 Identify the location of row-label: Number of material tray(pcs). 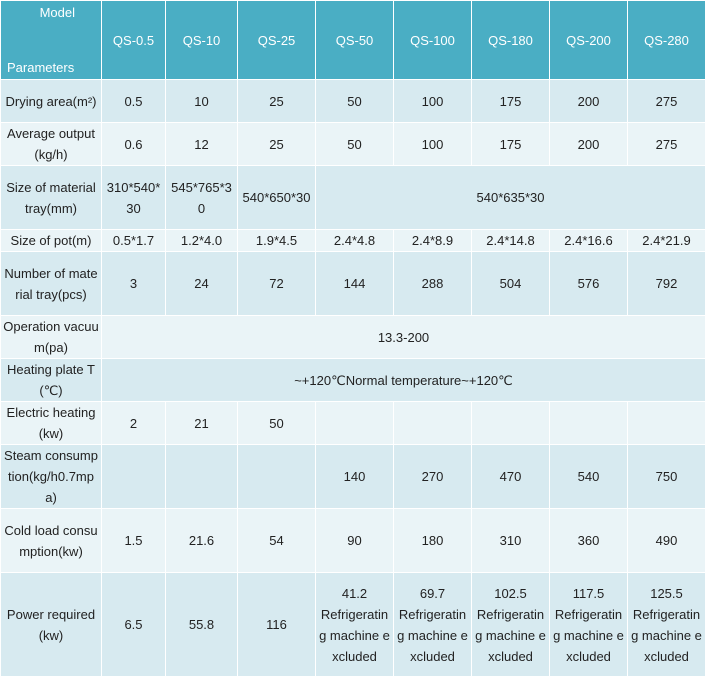
(51, 284).